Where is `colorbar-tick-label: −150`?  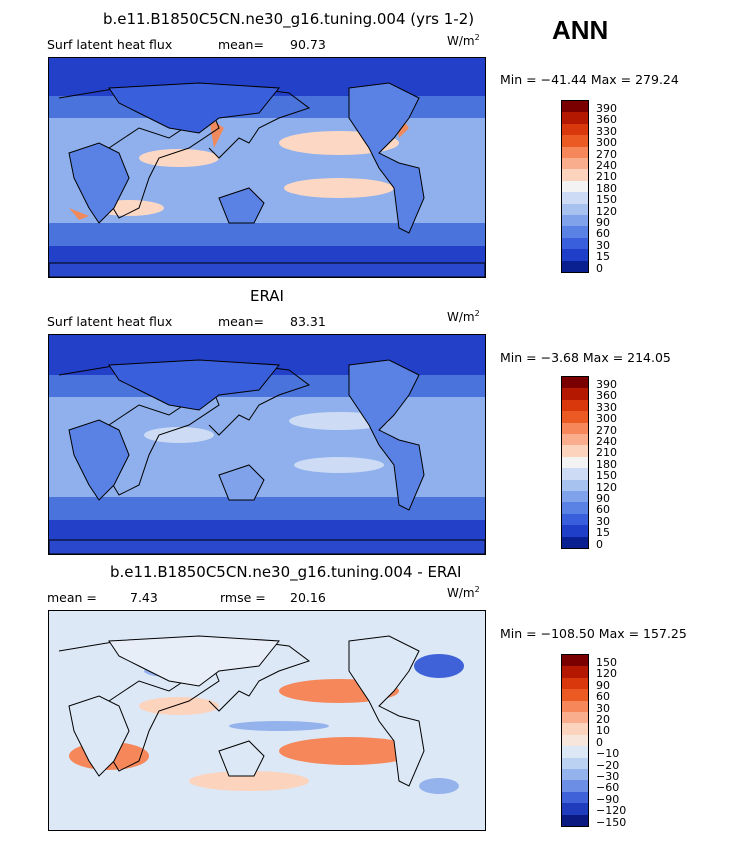
colorbar-tick-label: −150 is located at coordinates (611, 822).